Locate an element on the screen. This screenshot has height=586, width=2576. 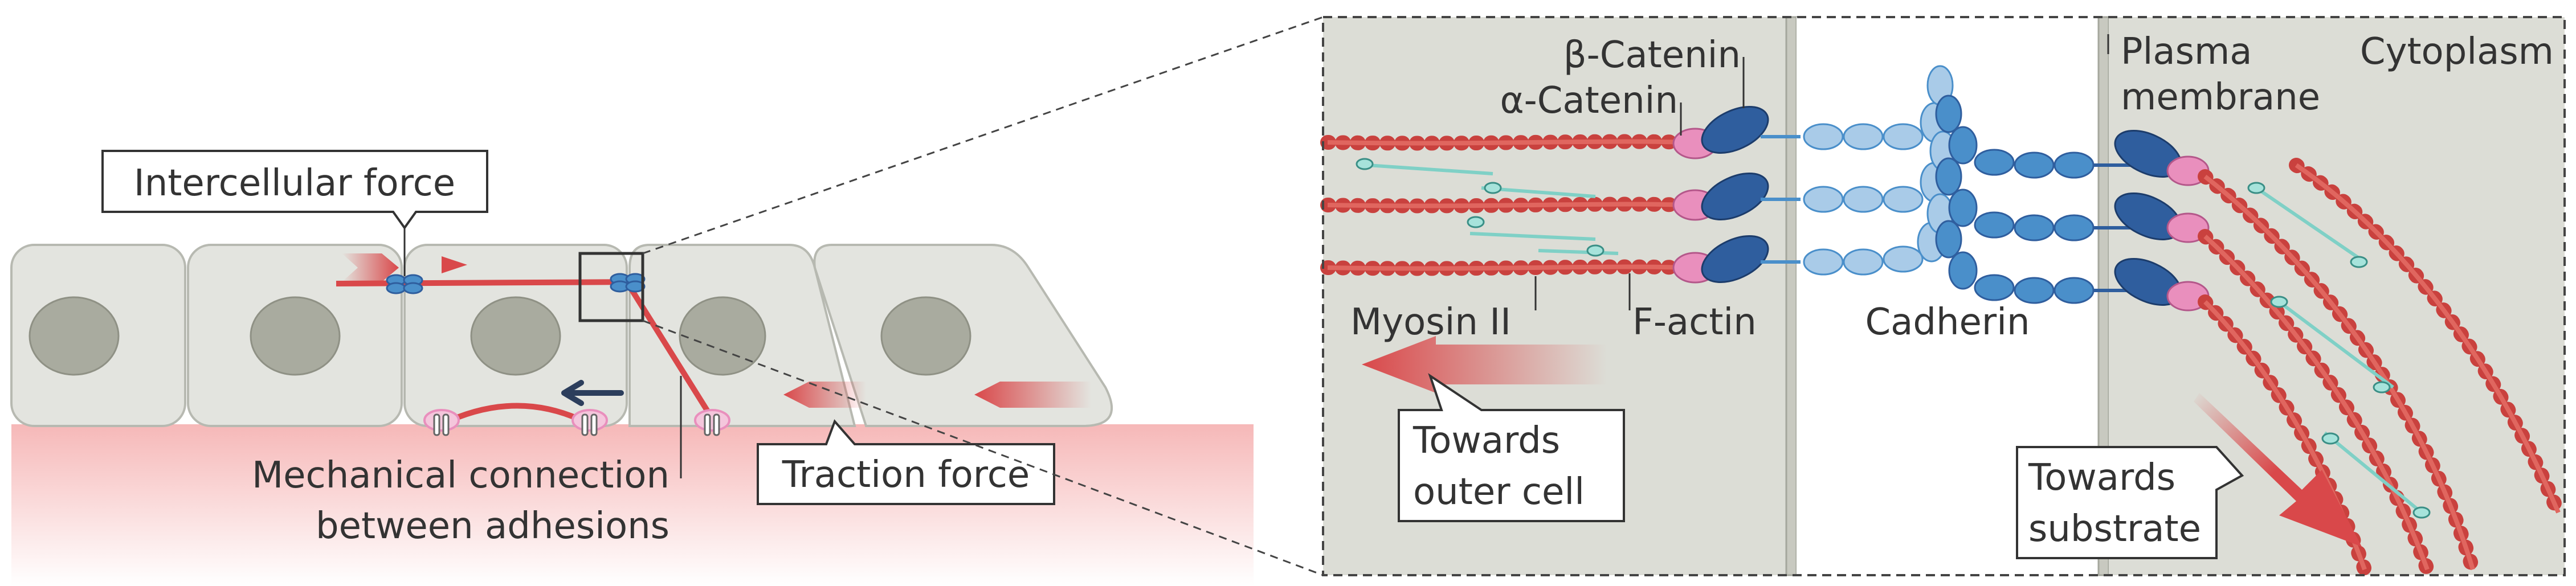
myosin-heads-right is located at coordinates (2339, 350).